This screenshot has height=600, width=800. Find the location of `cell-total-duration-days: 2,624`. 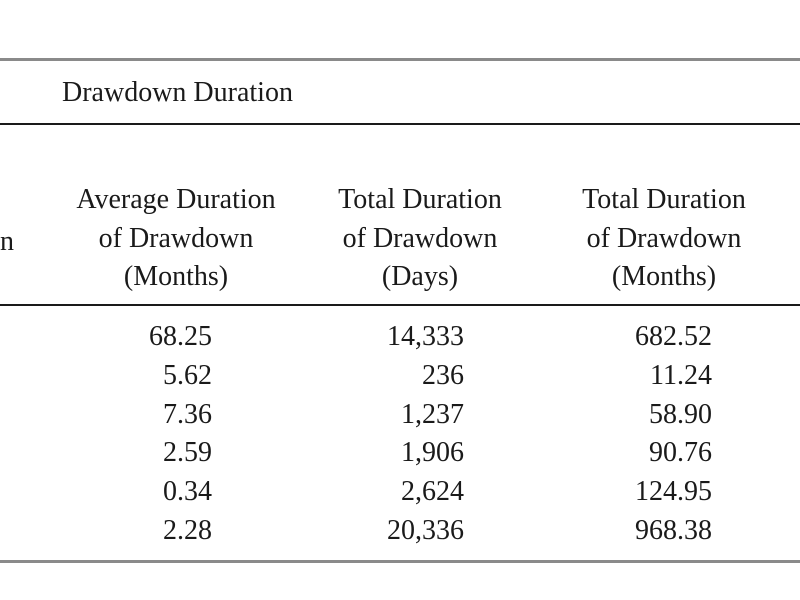

cell-total-duration-days: 2,624 is located at coordinates (432, 492).